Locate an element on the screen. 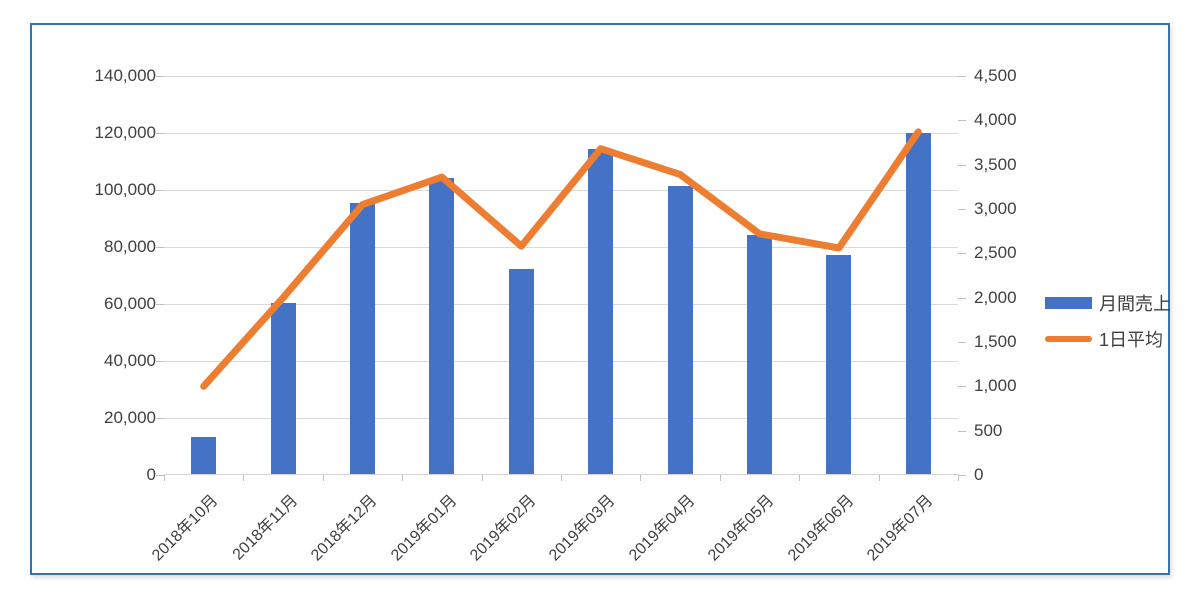  bar-2019年05月 is located at coordinates (759, 354).